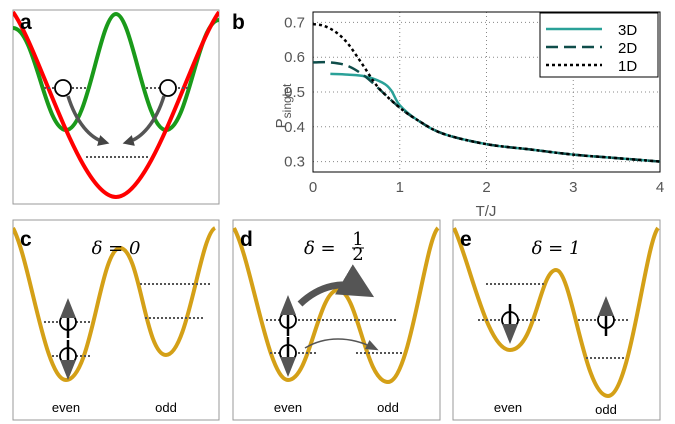 The width and height of the screenshot is (675, 424). Describe the element at coordinates (336, 285) in the screenshot. I see `tunnel-arrow-thick` at that location.